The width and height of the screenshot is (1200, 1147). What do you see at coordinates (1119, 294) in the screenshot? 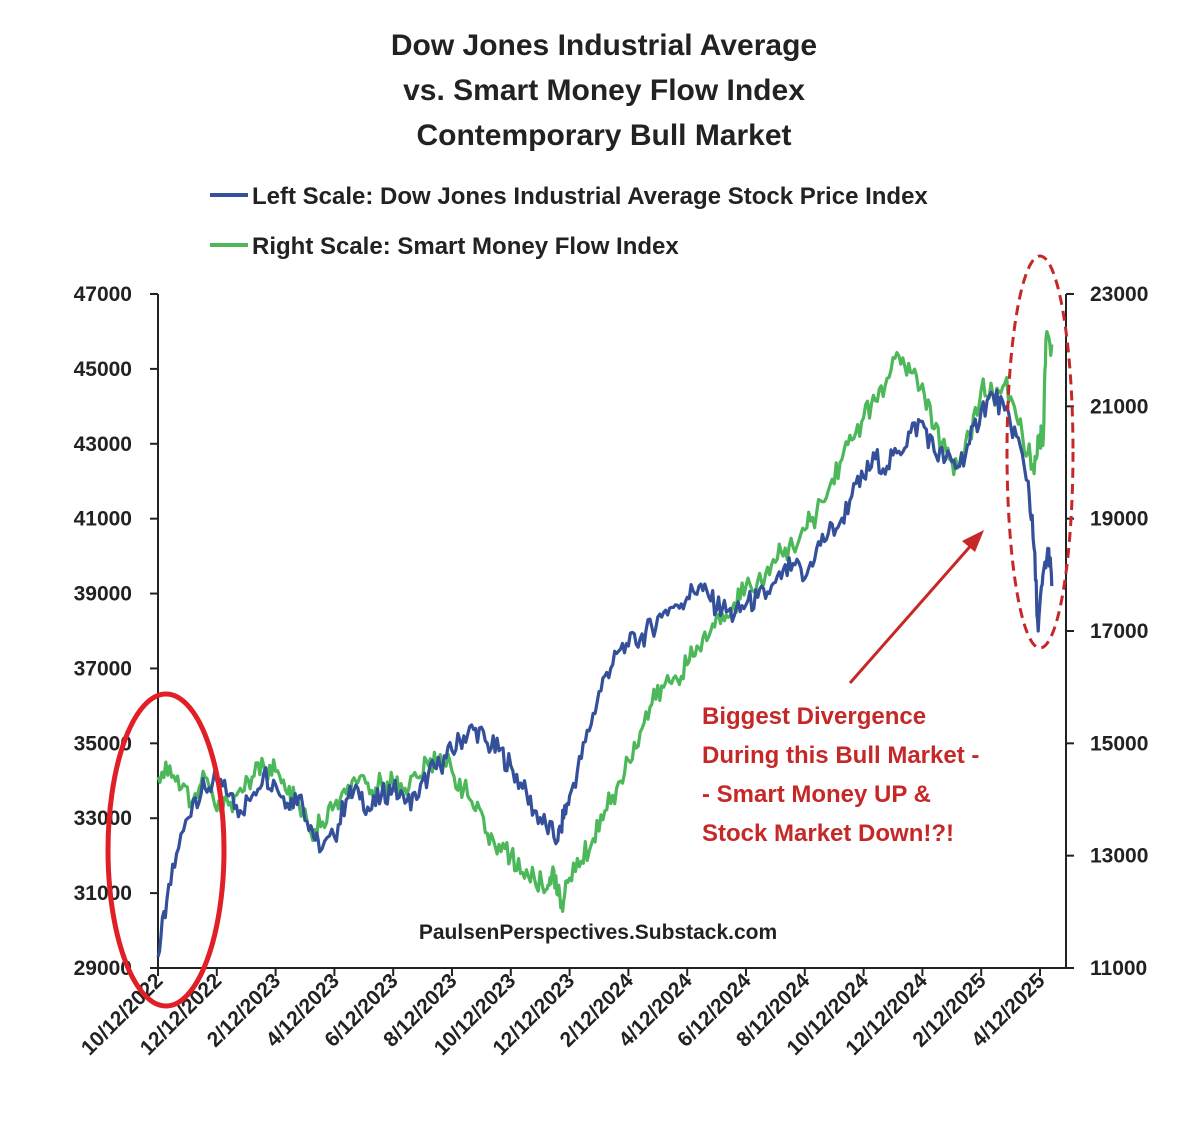
I see `right-tick-label: 23000` at bounding box center [1119, 294].